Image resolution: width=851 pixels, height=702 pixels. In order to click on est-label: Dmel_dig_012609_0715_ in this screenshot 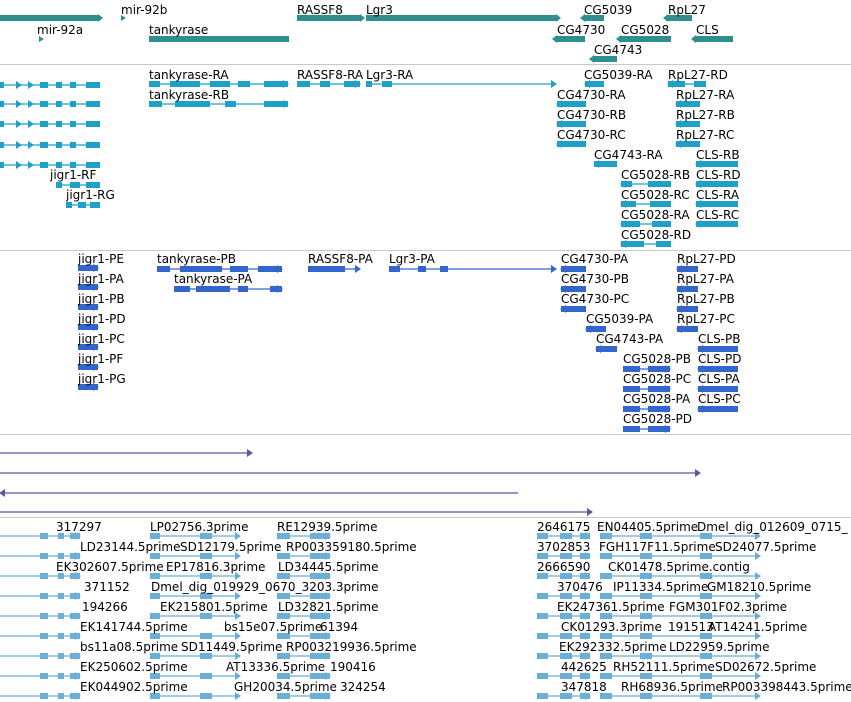, I will do `click(772, 527)`.